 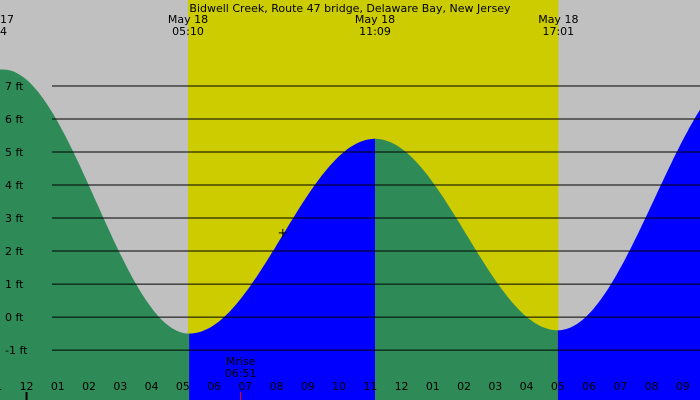 I want to click on y-tick-label: 5 ft, so click(x=14, y=152).